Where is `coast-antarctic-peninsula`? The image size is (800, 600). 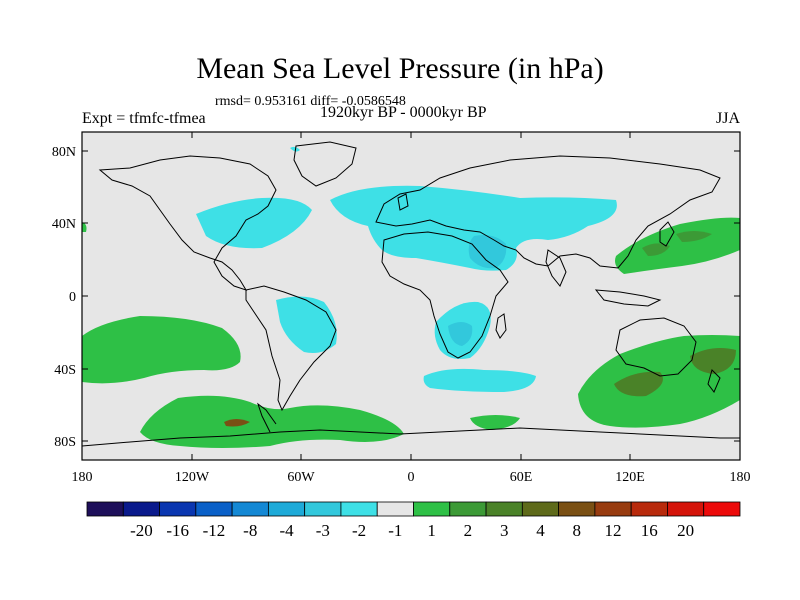
coast-antarctic-peninsula is located at coordinates (267, 417).